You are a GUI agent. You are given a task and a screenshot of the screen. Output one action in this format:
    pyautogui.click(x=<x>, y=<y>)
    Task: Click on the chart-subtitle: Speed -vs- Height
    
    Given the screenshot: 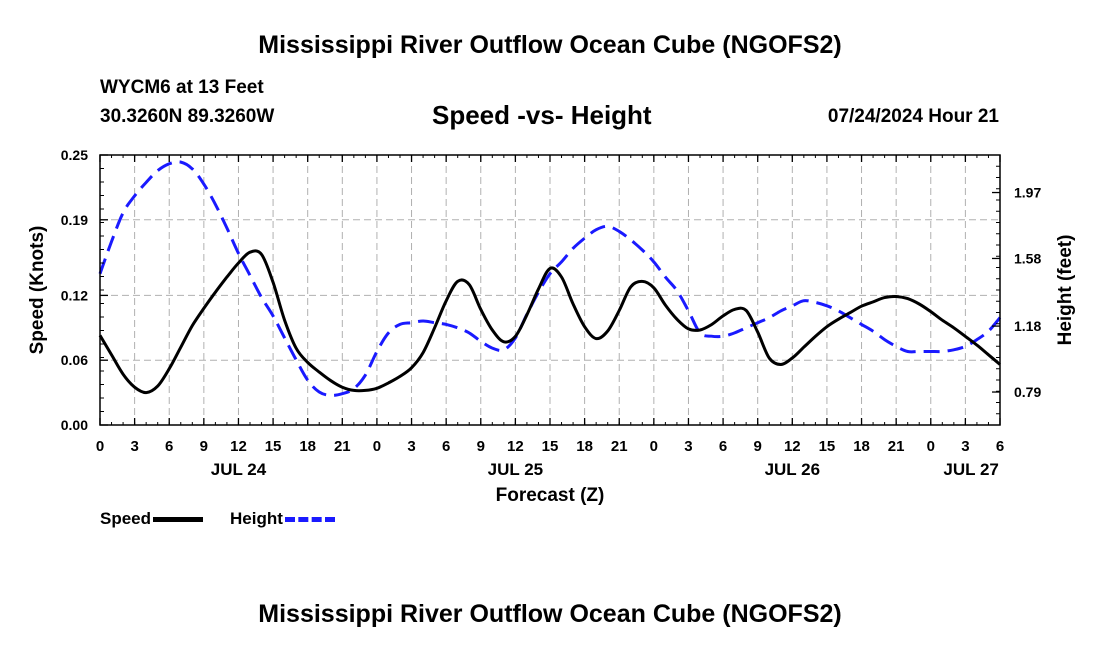 What is the action you would take?
    pyautogui.click(x=542, y=115)
    